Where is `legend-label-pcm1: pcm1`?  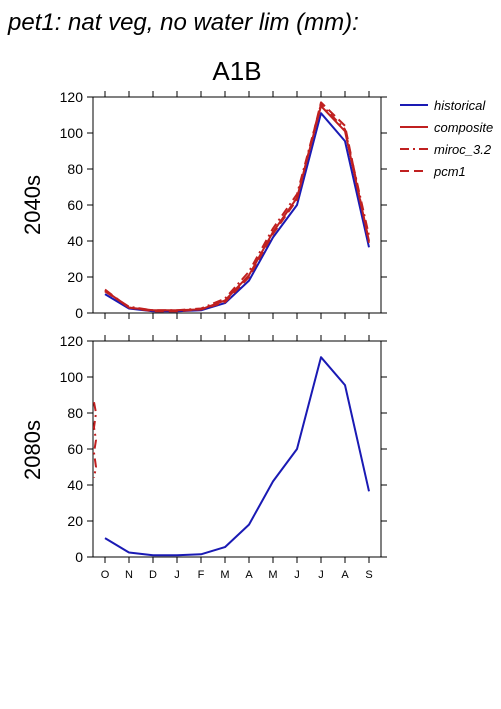 legend-label-pcm1: pcm1 is located at coordinates (449, 171).